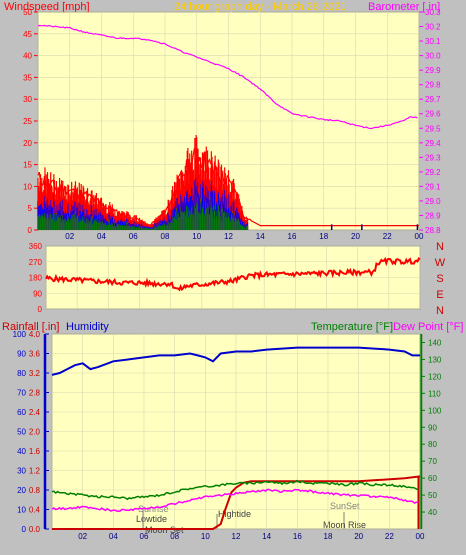 This screenshot has height=555, width=466. Describe the element at coordinates (36, 246) in the screenshot. I see `direction-tick-label: 360` at that location.